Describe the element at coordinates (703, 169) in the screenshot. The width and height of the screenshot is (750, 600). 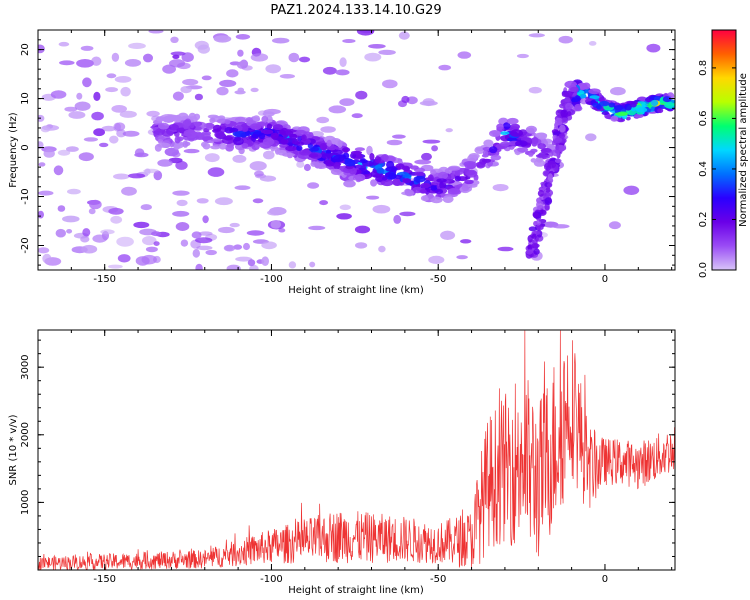
I see `colorbar-tick-label: 0.4` at that location.